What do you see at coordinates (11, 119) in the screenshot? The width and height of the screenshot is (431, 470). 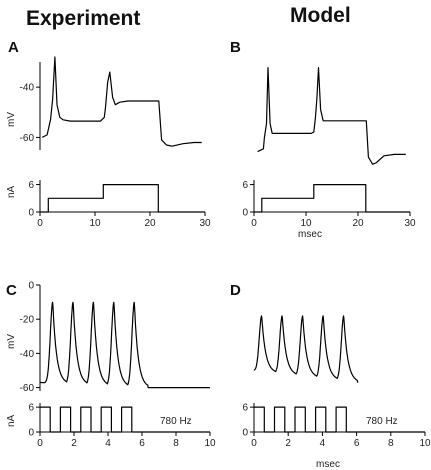 I see `ylabel-a: mV` at bounding box center [11, 119].